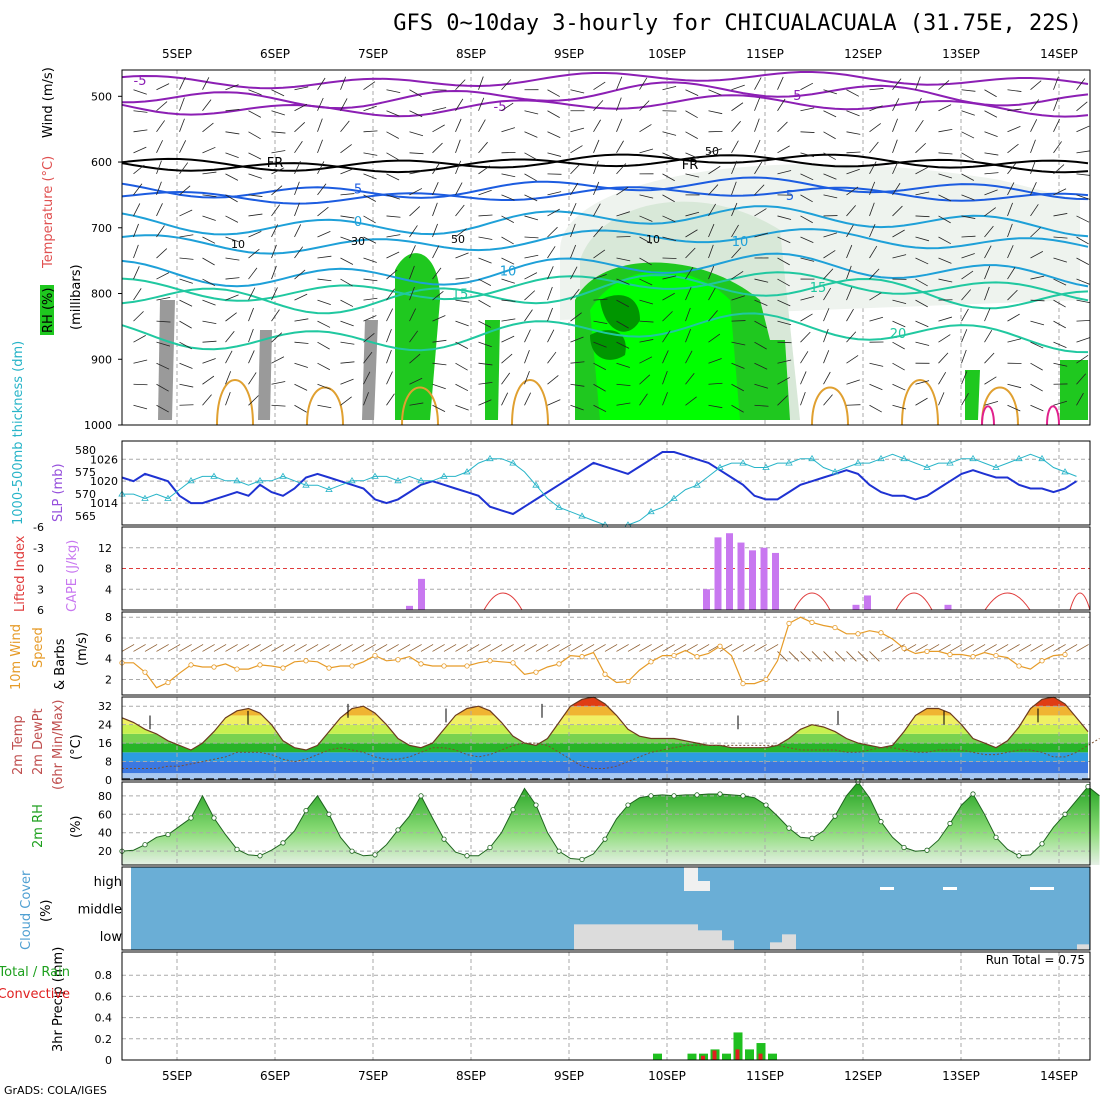 The height and width of the screenshot is (1100, 1100). I want to click on high-cloud-block, so click(950, 888).